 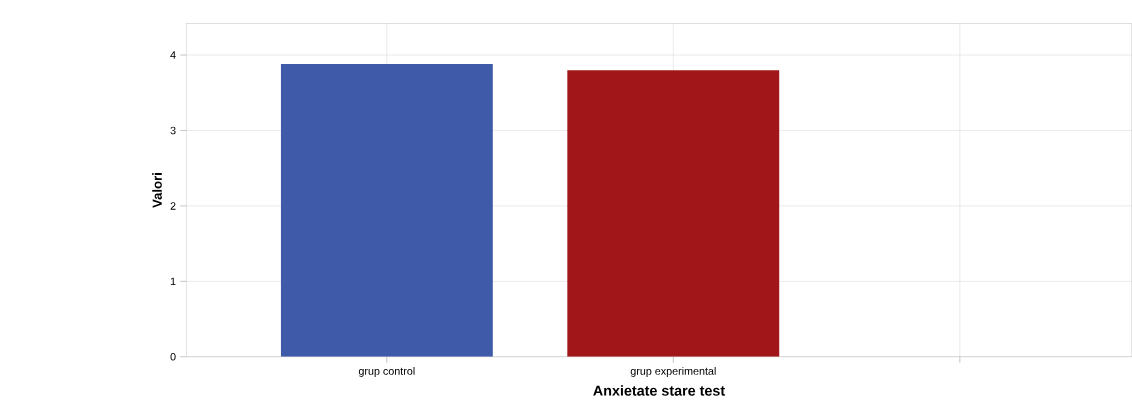 What do you see at coordinates (173, 55) in the screenshot?
I see `y-tick-label: 4` at bounding box center [173, 55].